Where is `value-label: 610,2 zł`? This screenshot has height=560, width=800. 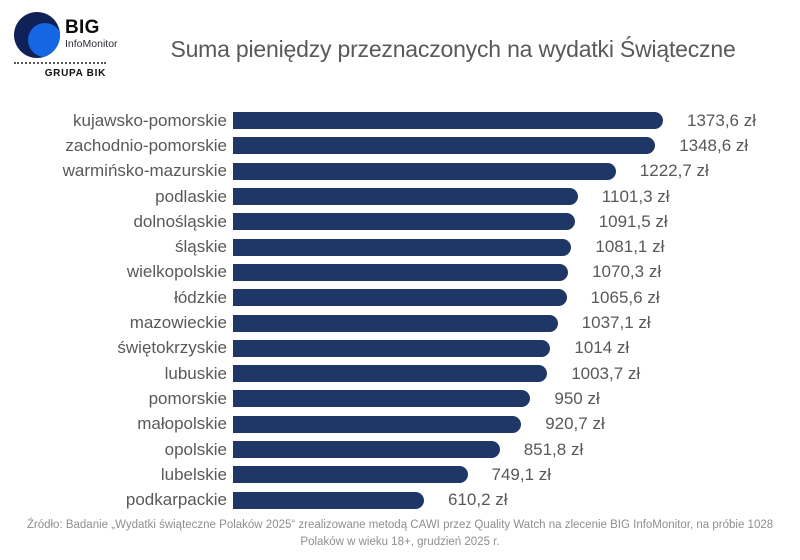
value-label: 610,2 zł is located at coordinates (478, 500).